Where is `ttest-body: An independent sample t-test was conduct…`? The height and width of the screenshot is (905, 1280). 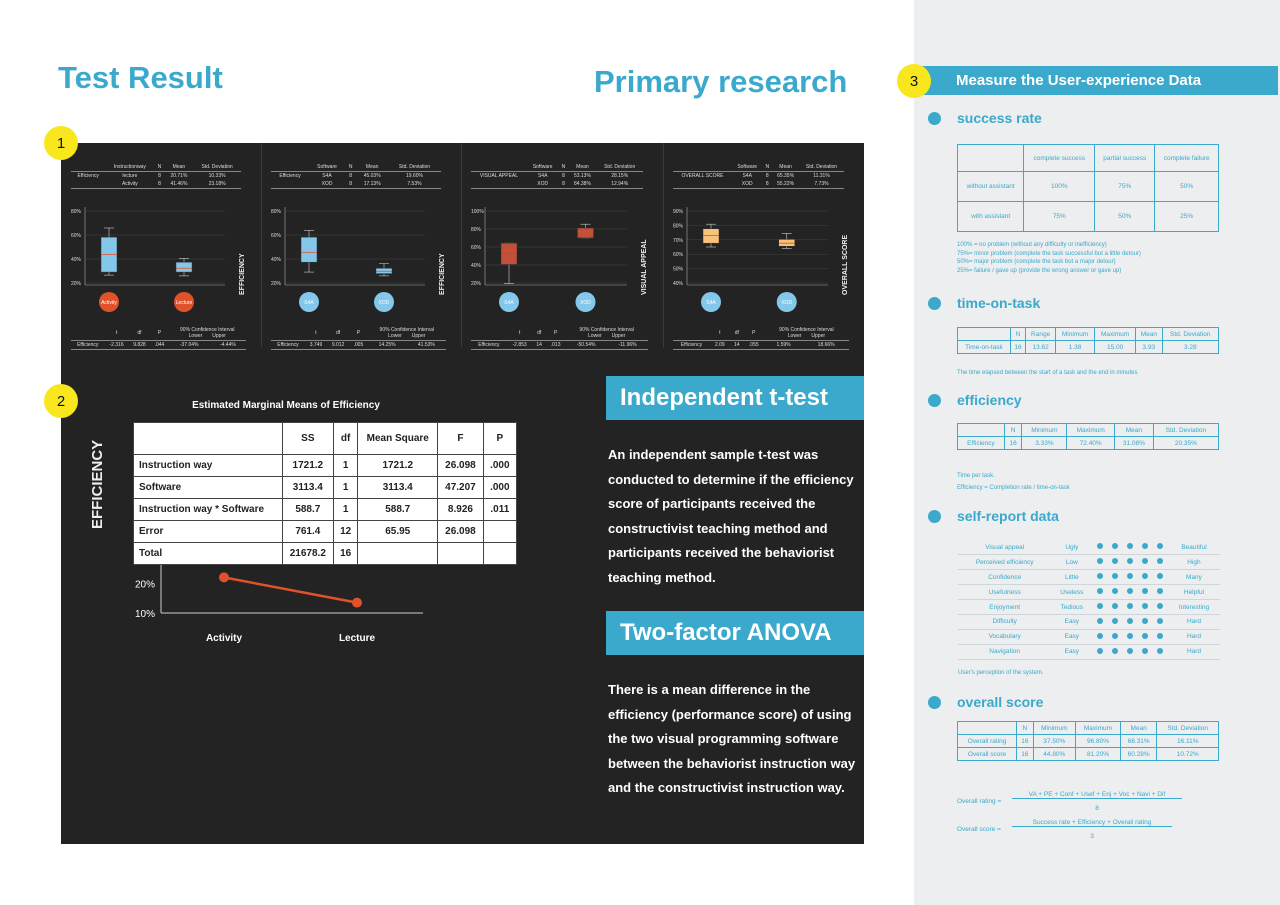 ttest-body: An independent sample t-test was conduct… is located at coordinates (731, 516).